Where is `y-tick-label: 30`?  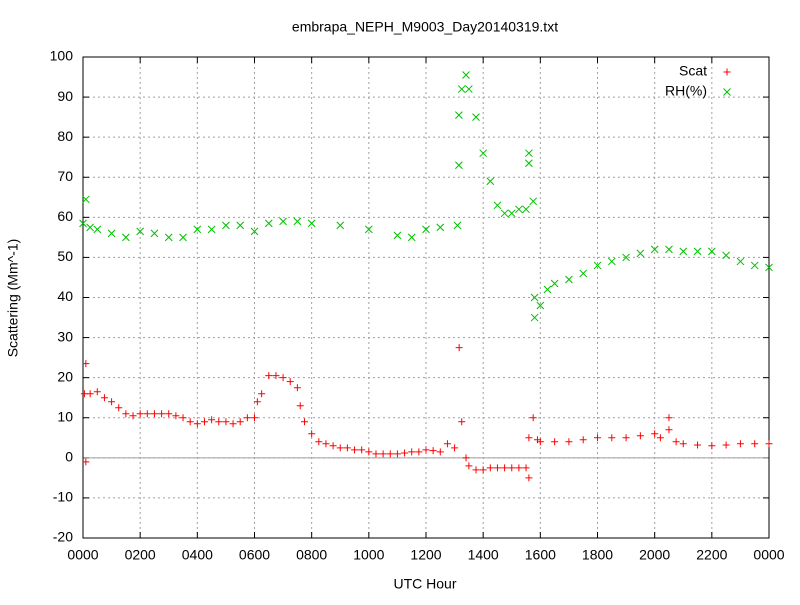
y-tick-label: 30 is located at coordinates (65, 336).